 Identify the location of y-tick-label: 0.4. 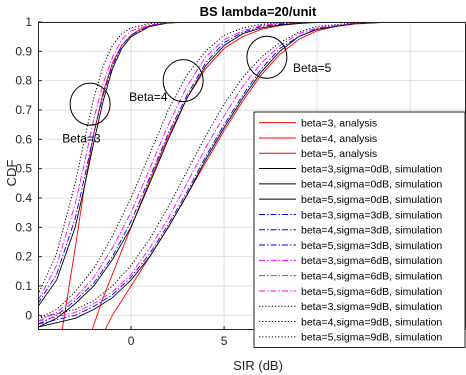
(23, 198).